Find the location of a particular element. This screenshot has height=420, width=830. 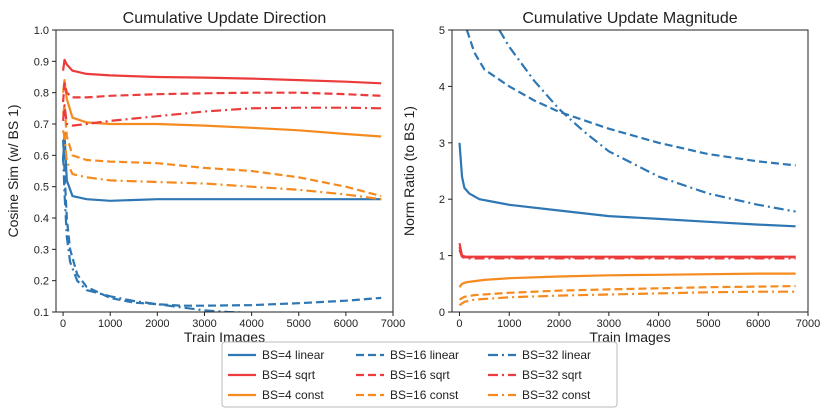

y-tick-label: 0.5 is located at coordinates (41, 188).